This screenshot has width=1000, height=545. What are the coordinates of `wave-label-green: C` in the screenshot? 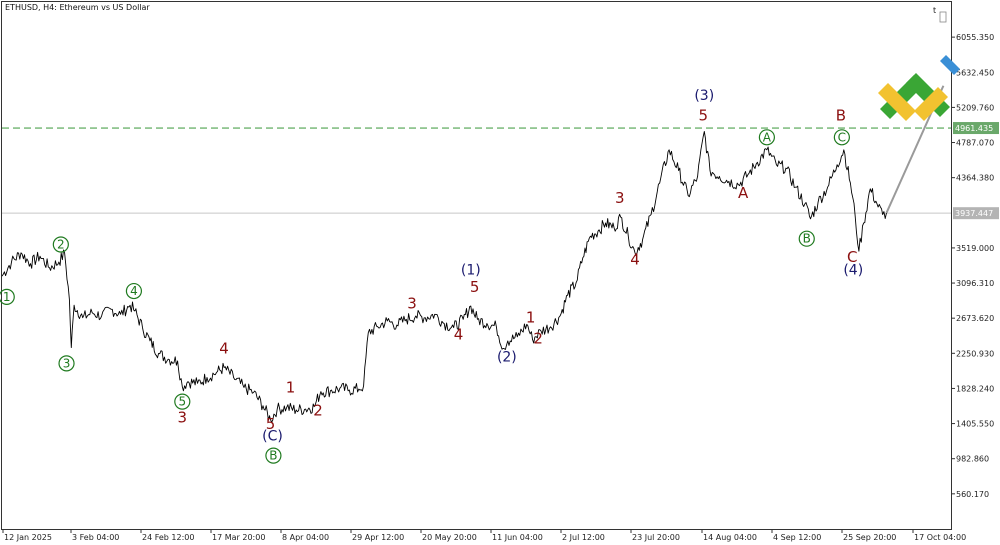 It's located at (842, 137).